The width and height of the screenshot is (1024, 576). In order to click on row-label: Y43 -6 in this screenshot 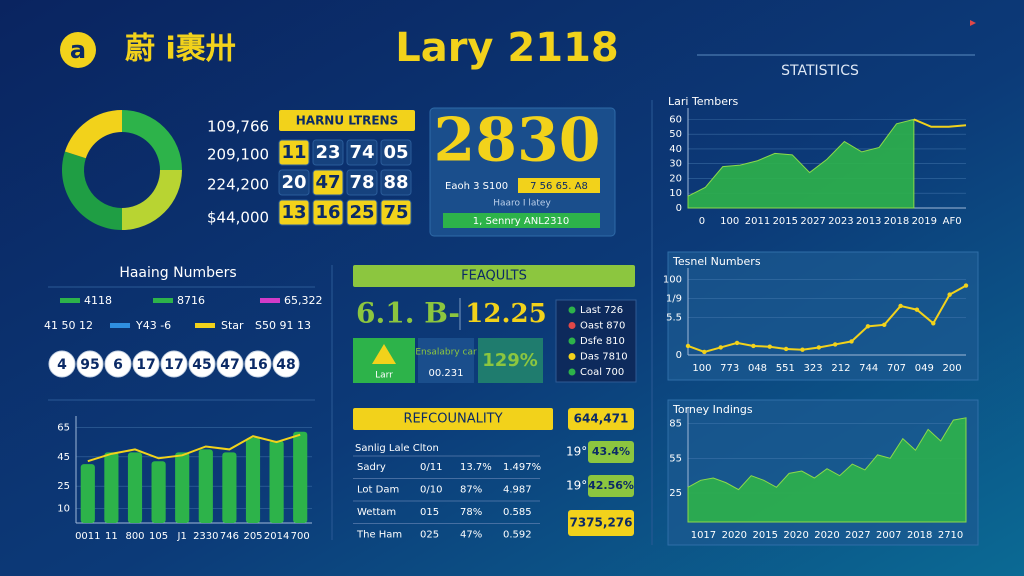, I will do `click(153, 325)`.